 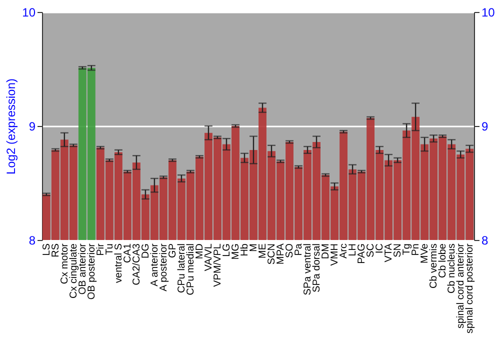 I want to click on y-tick-label: 10, so click(x=29, y=13).